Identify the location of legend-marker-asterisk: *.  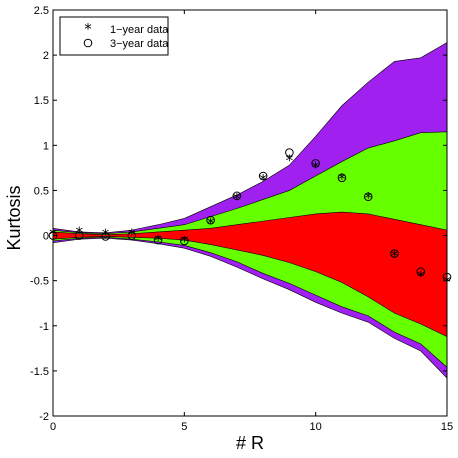
(88, 29).